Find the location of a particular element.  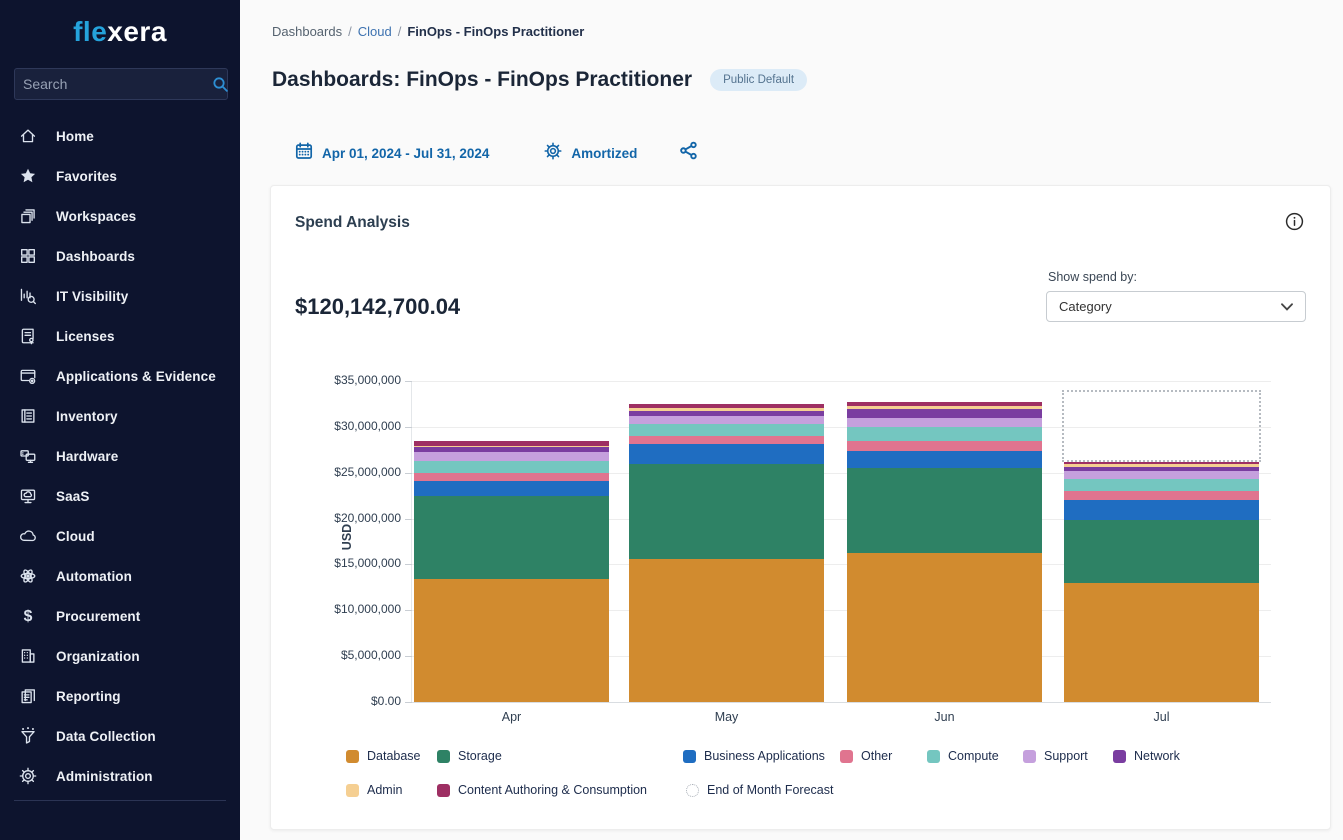

y-tick-label: $5,000,000 is located at coordinates (370, 655).